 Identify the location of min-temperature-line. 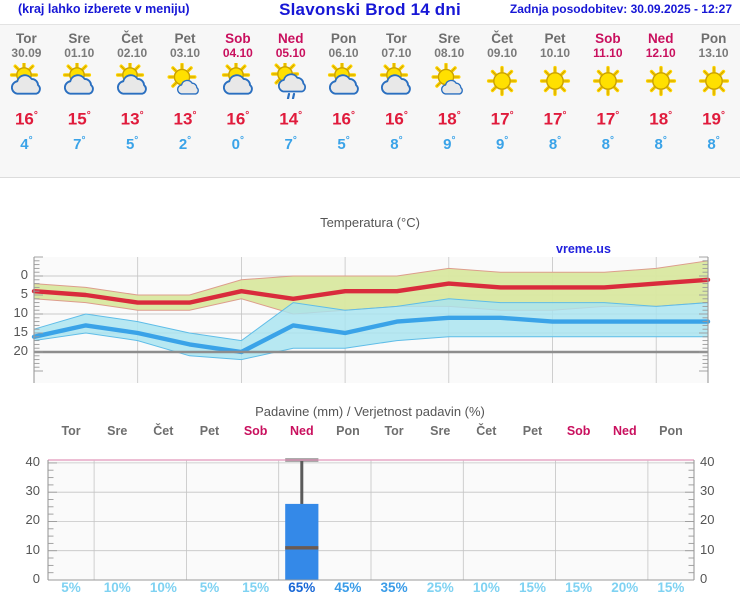
(371, 335).